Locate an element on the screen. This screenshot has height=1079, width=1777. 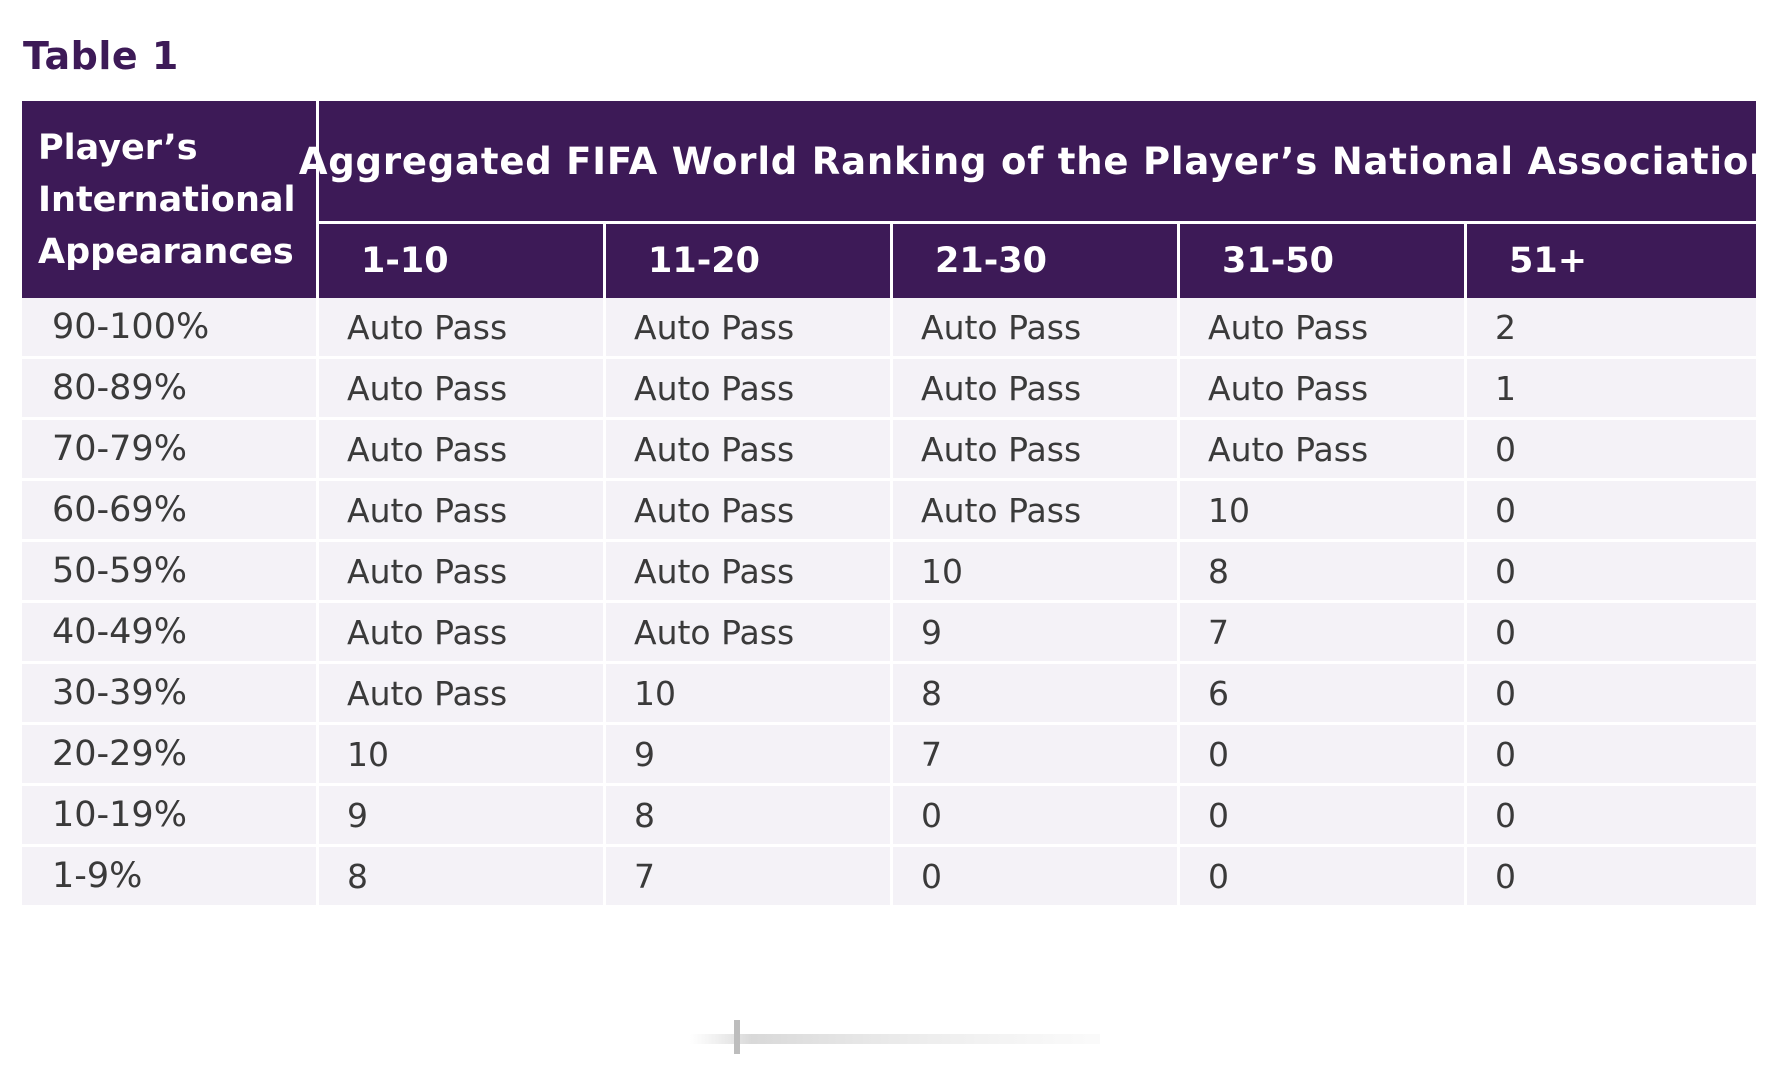
row-label: 40-49% is located at coordinates (170, 633).